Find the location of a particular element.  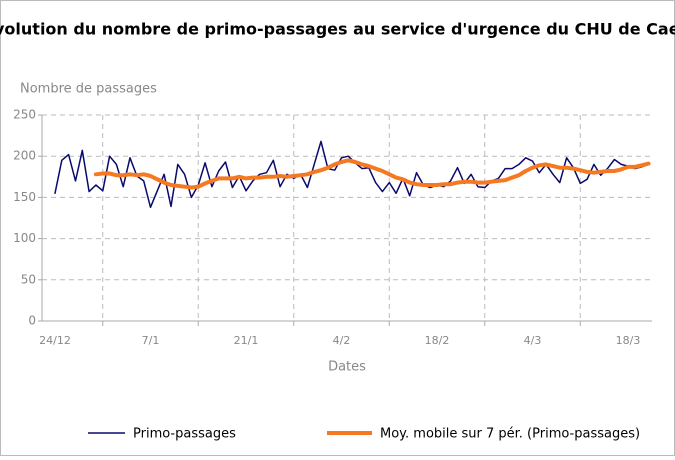

x-tick-label: 4/2 is located at coordinates (342, 340).